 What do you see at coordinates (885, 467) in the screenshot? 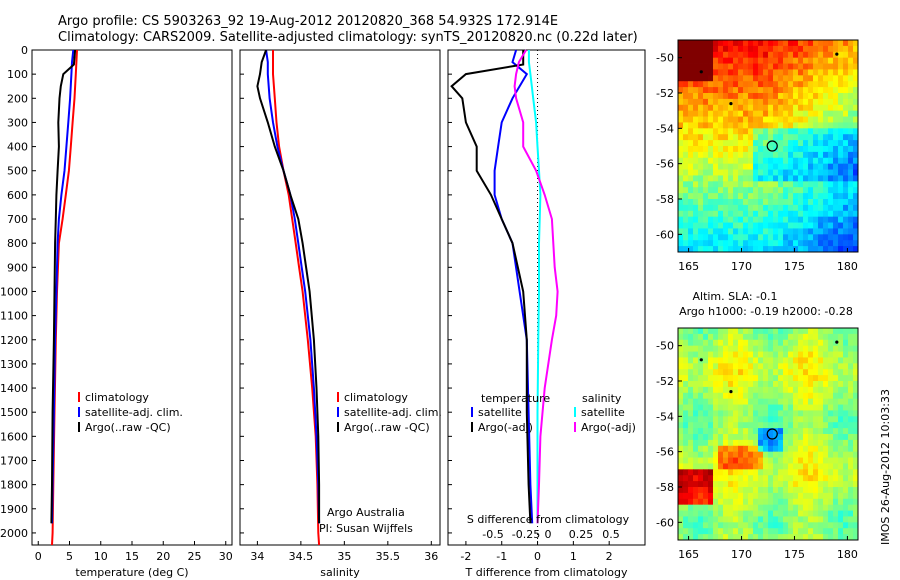
I see `side-timestamp: IMOS 26-Aug-2012 10:03:33` at bounding box center [885, 467].